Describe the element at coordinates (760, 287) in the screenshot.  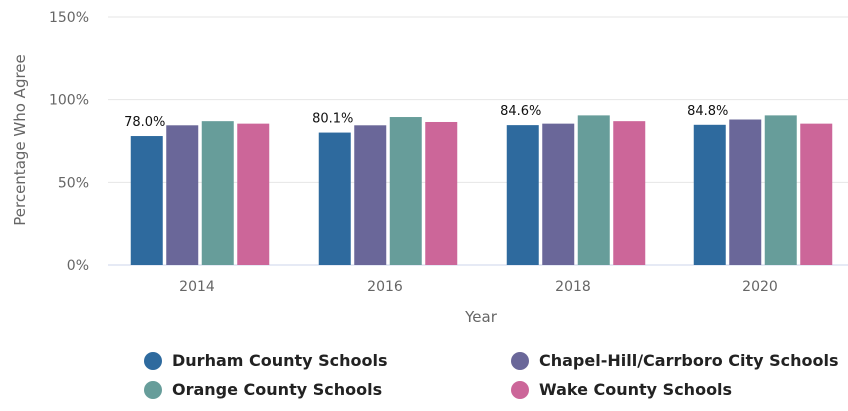
I see `x-tick-label: 2020` at that location.